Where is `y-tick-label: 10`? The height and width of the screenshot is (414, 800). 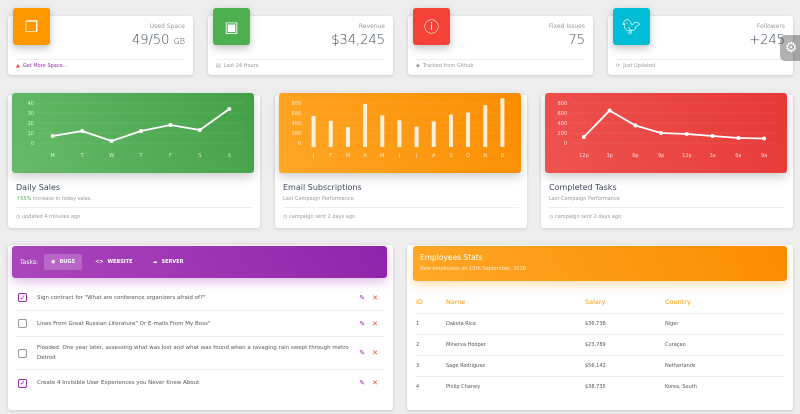
y-tick-label: 10 is located at coordinates (31, 134).